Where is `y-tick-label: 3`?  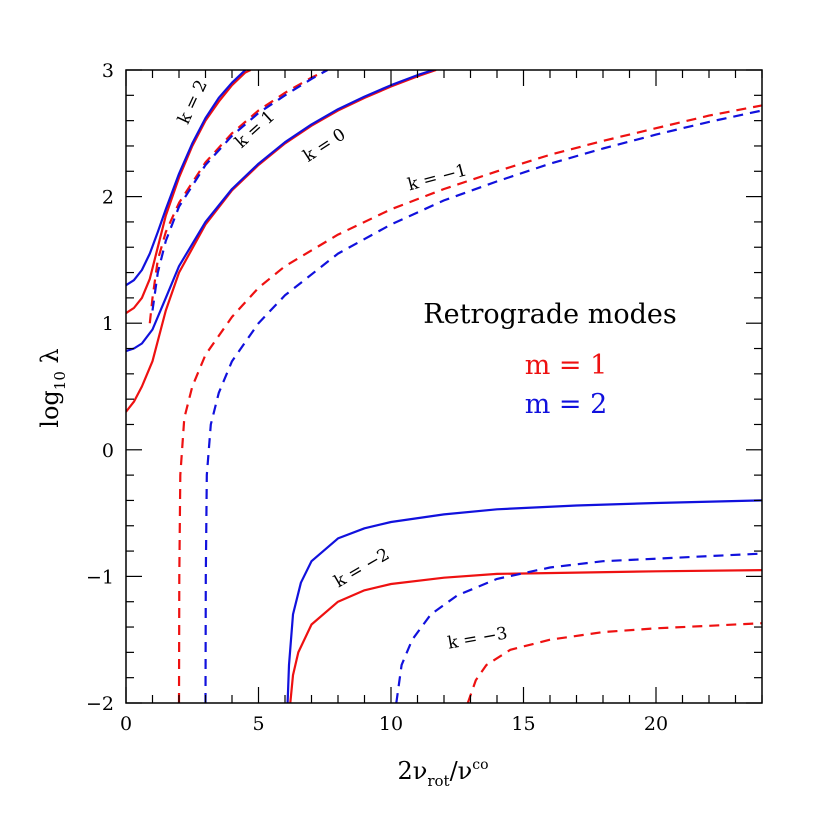 y-tick-label: 3 is located at coordinates (108, 71).